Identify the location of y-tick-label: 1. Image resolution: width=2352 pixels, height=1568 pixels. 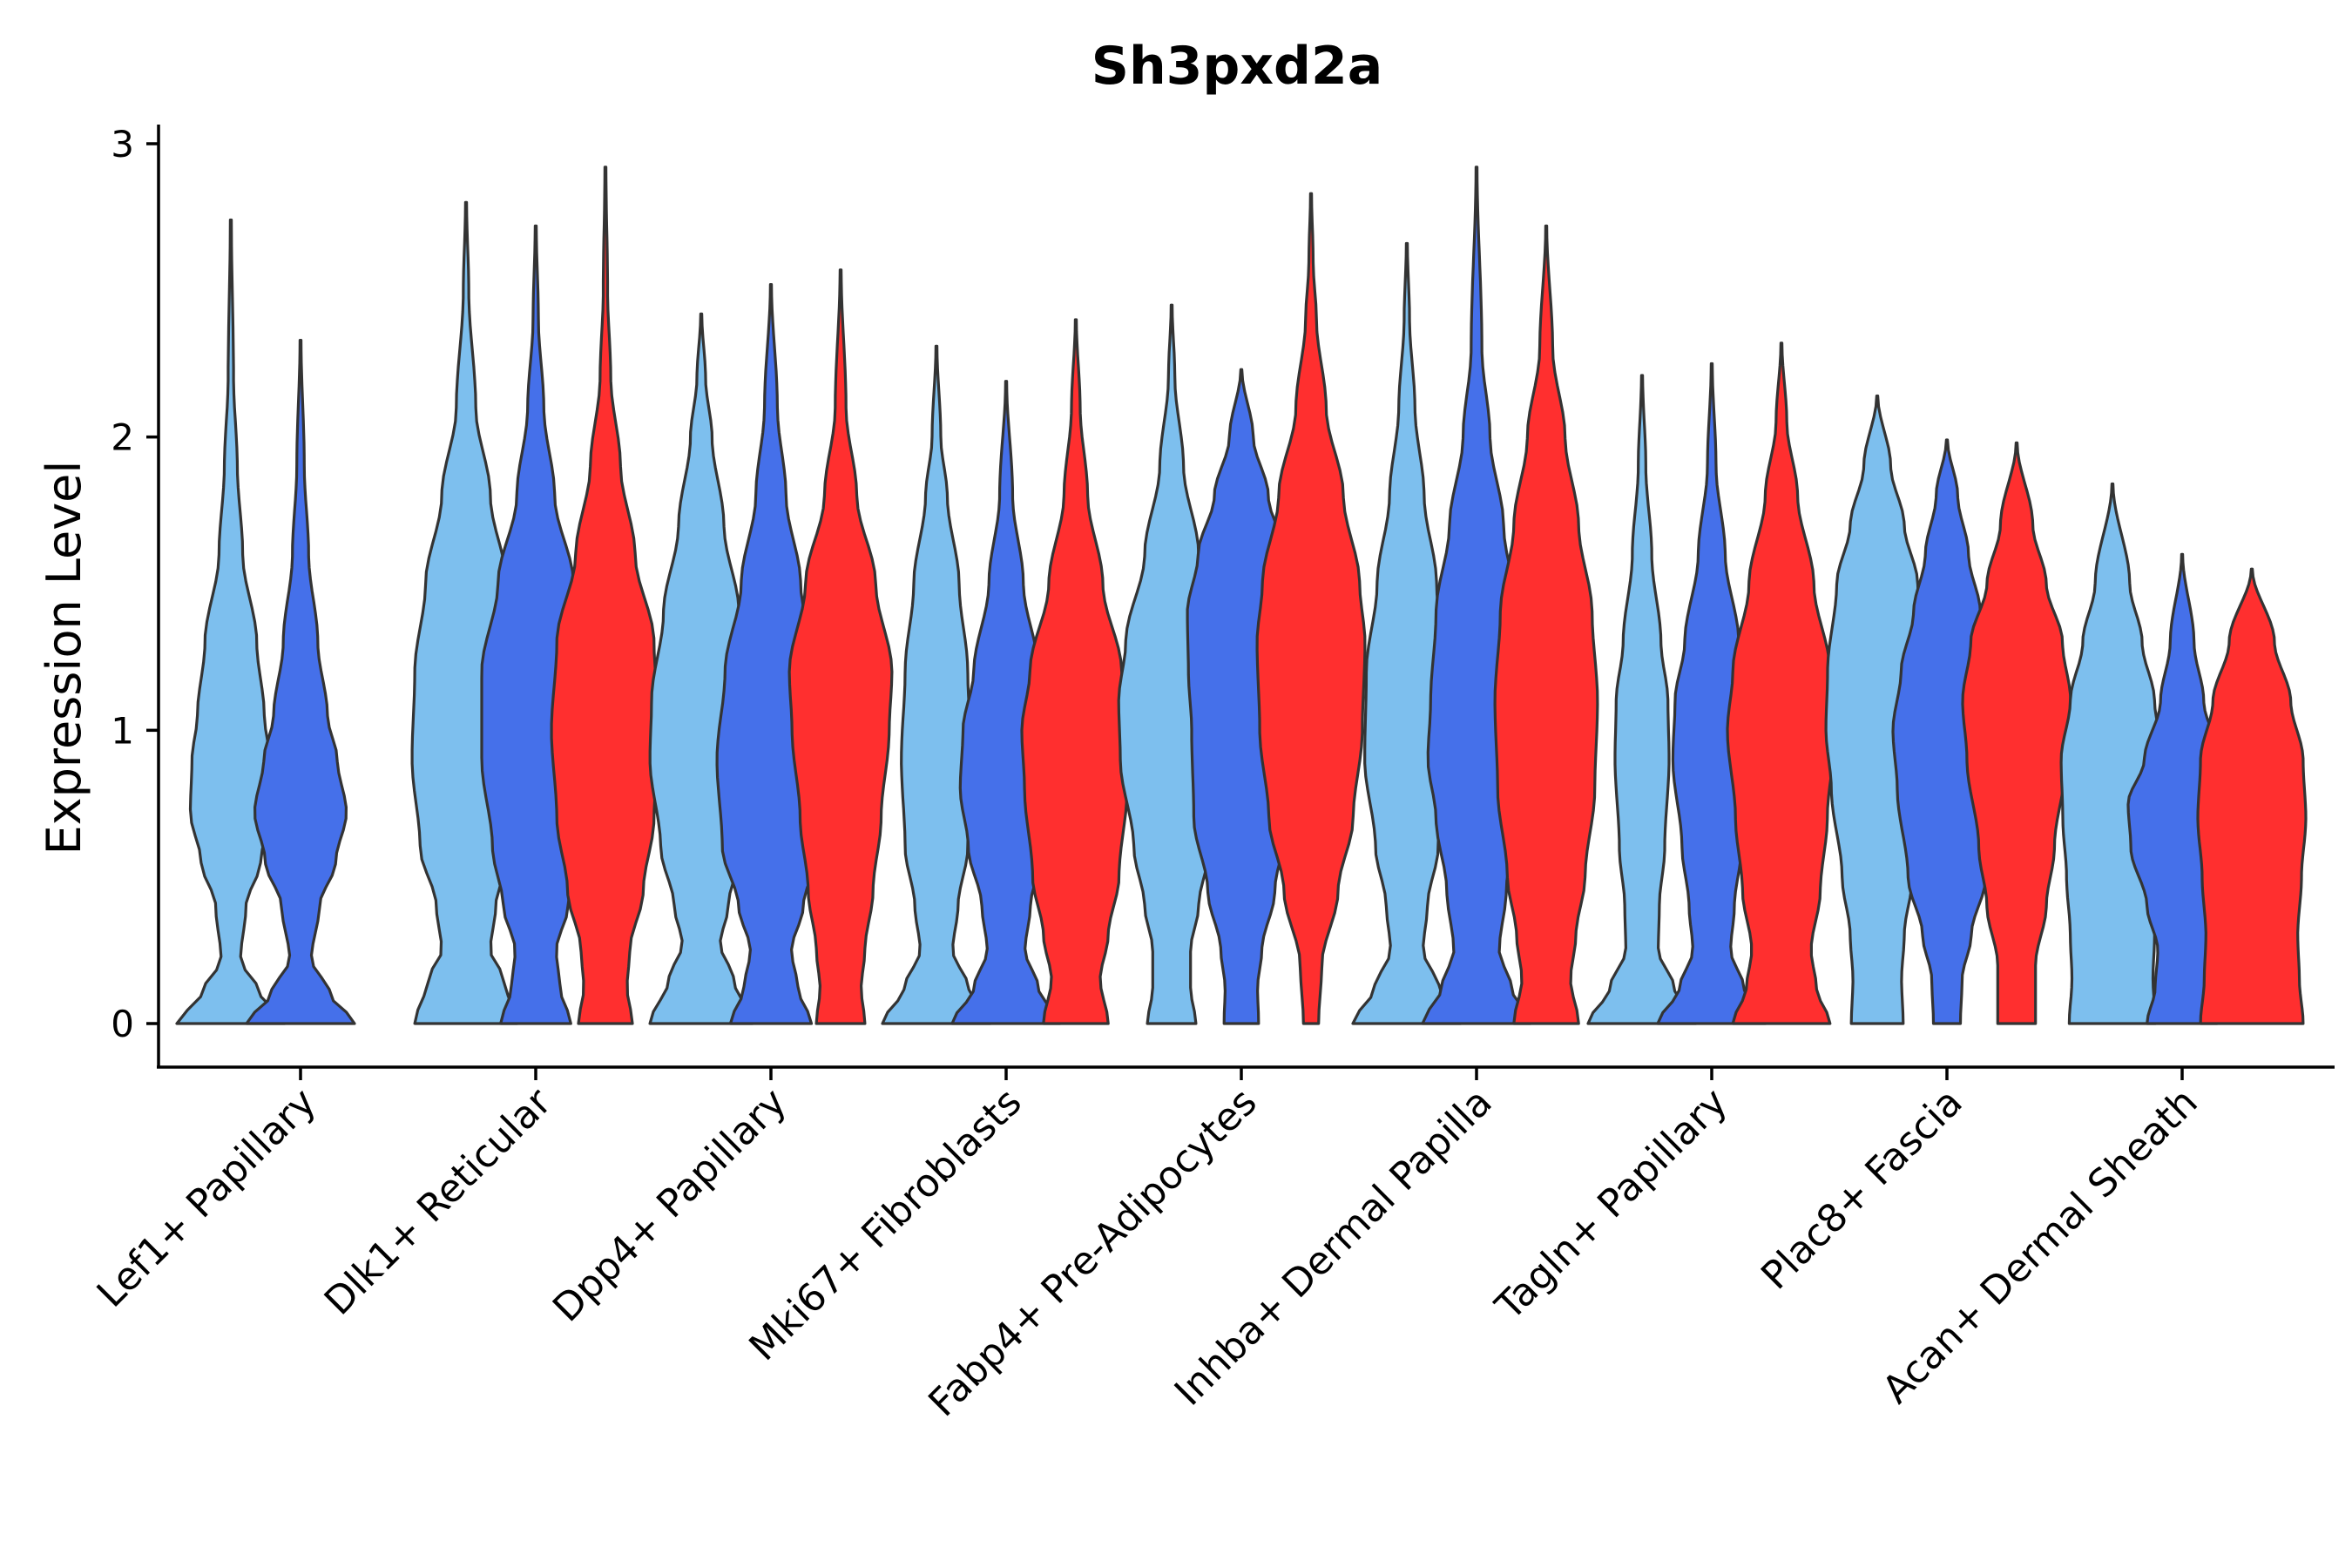
(122, 731).